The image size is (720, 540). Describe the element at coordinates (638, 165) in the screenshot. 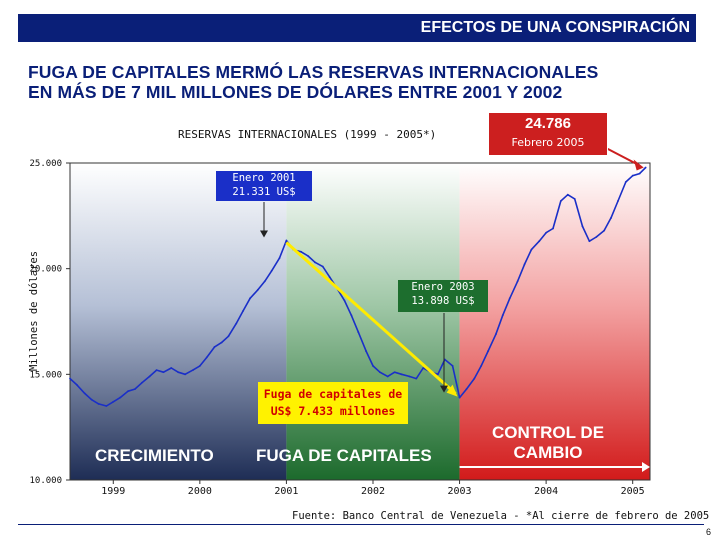

I see `peak-pointer-head` at that location.